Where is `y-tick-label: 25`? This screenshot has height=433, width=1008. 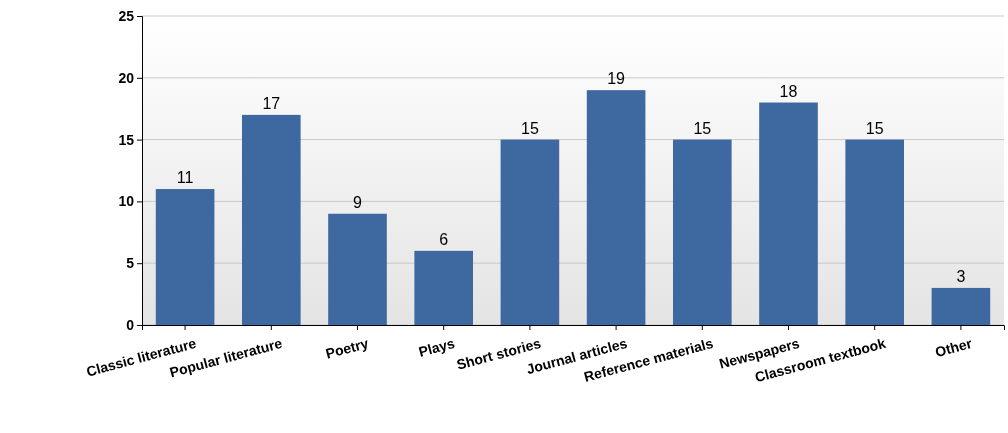
y-tick-label: 25 is located at coordinates (126, 15).